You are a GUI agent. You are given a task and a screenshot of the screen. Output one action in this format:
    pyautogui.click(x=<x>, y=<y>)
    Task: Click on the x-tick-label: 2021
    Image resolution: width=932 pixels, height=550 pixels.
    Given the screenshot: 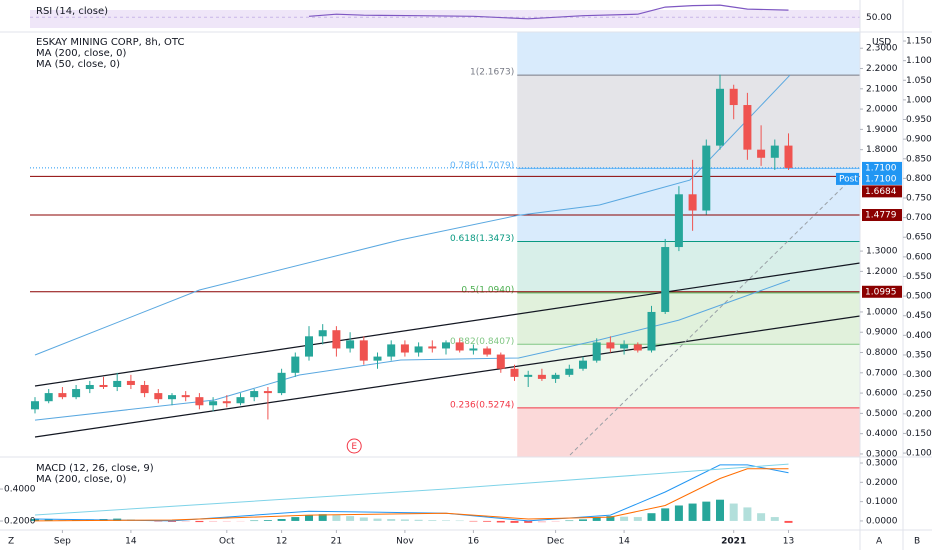 What is the action you would take?
    pyautogui.click(x=733, y=542)
    